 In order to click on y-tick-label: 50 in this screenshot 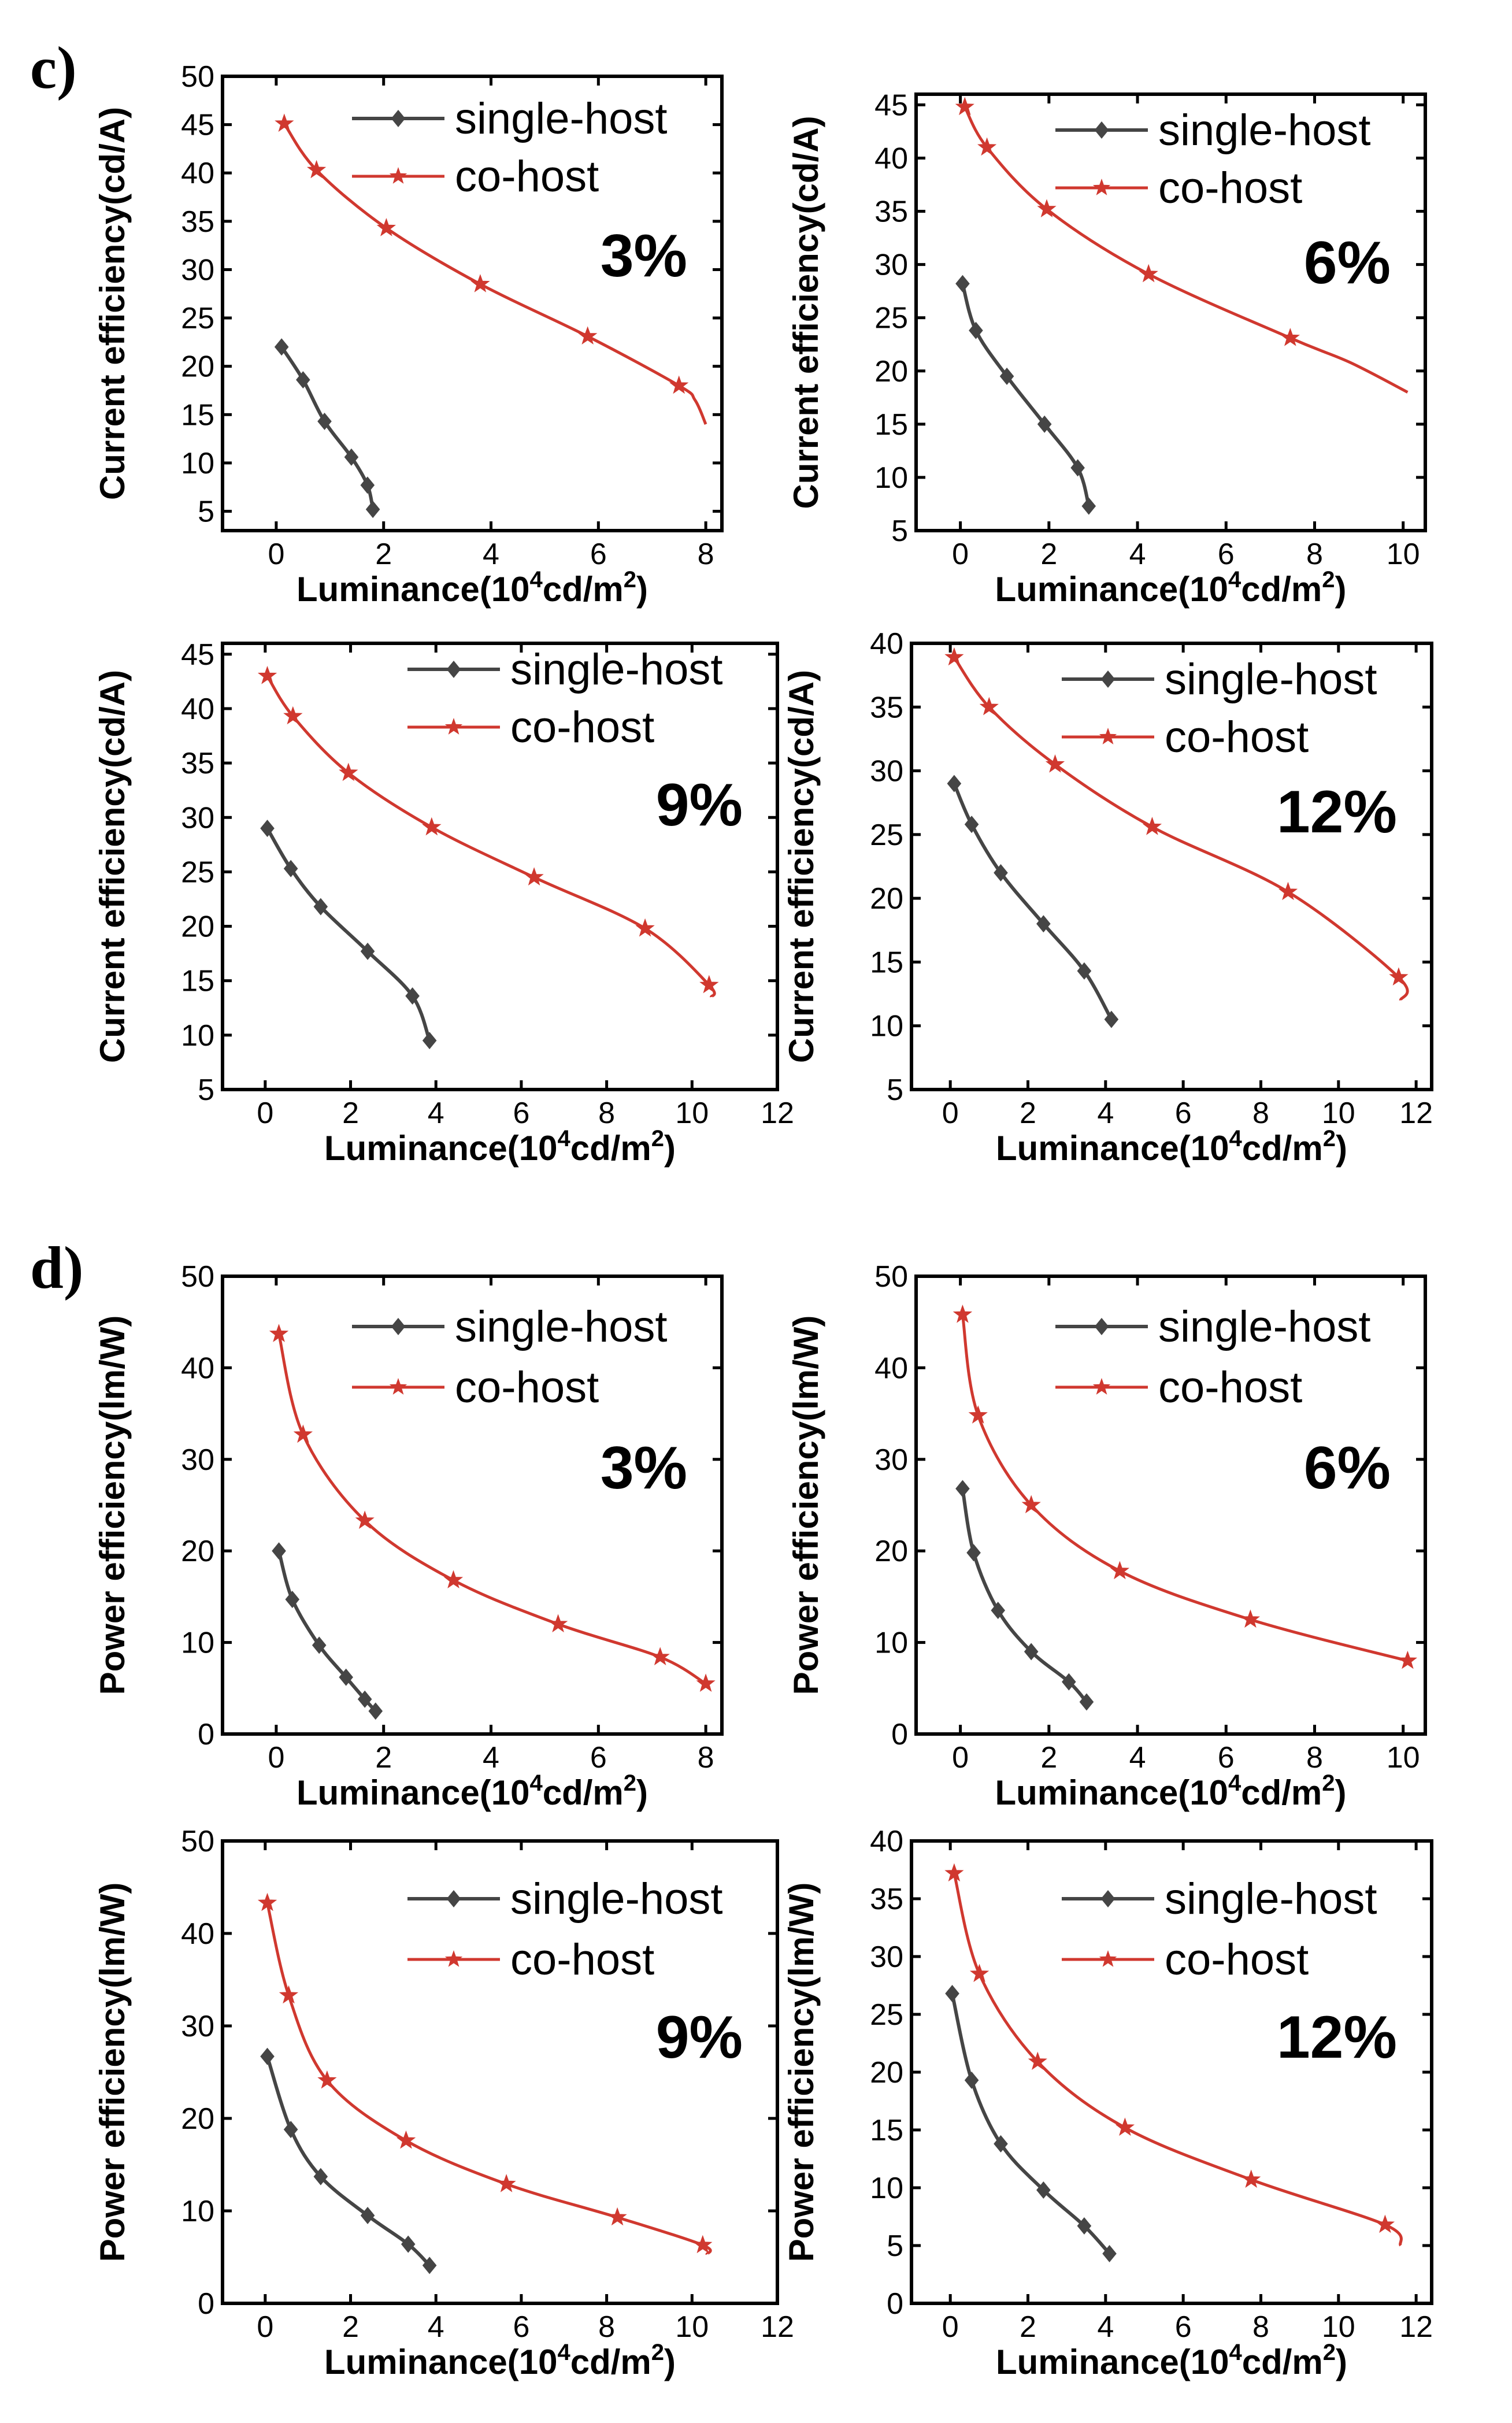, I will do `click(197, 1841)`.